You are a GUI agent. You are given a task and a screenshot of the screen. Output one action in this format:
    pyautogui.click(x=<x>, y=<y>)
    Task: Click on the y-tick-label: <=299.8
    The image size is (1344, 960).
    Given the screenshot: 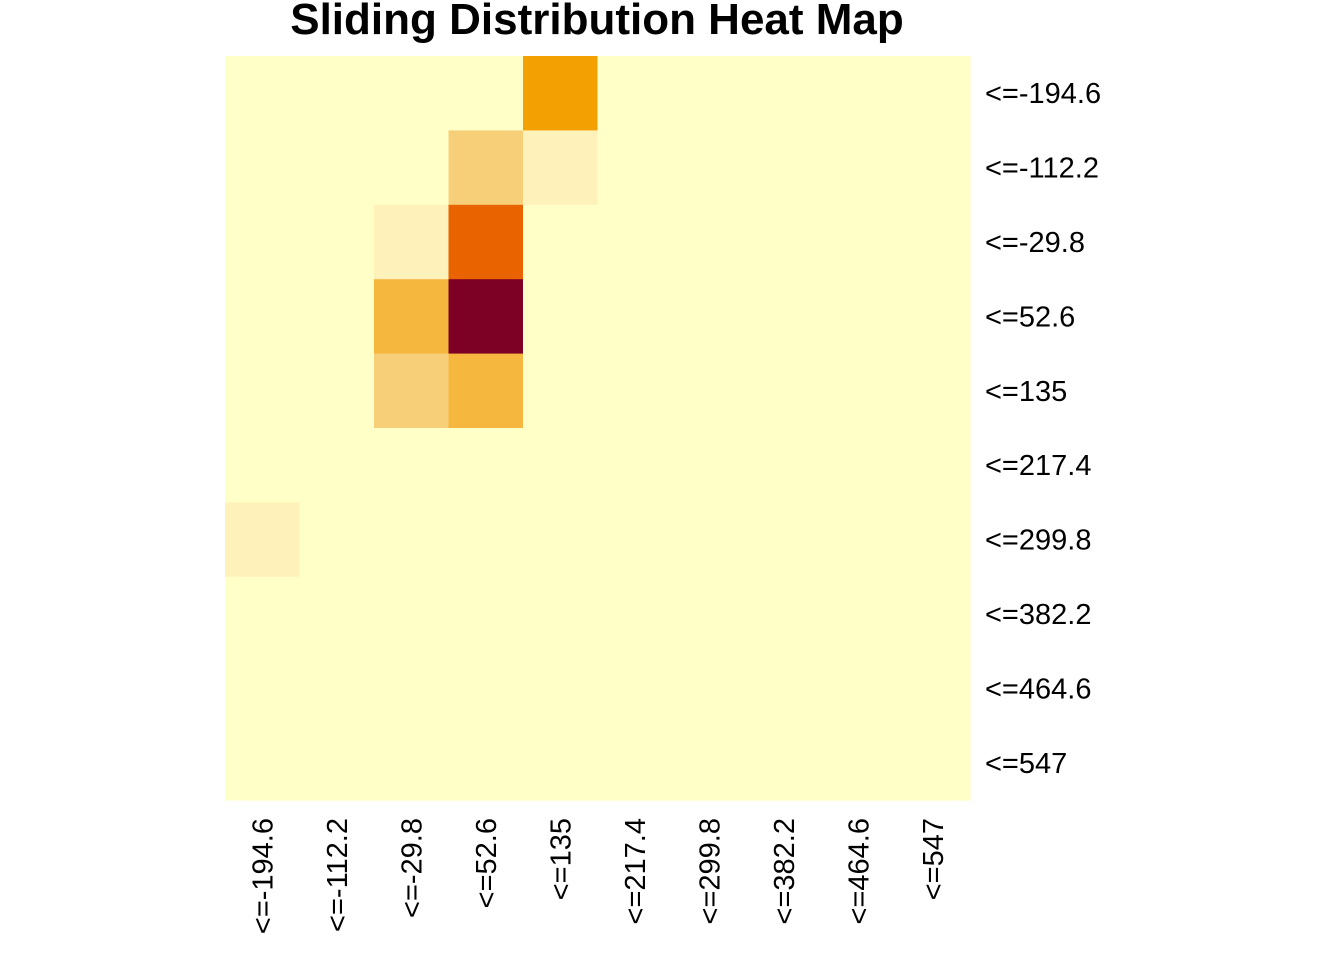 What is the action you would take?
    pyautogui.click(x=1038, y=541)
    